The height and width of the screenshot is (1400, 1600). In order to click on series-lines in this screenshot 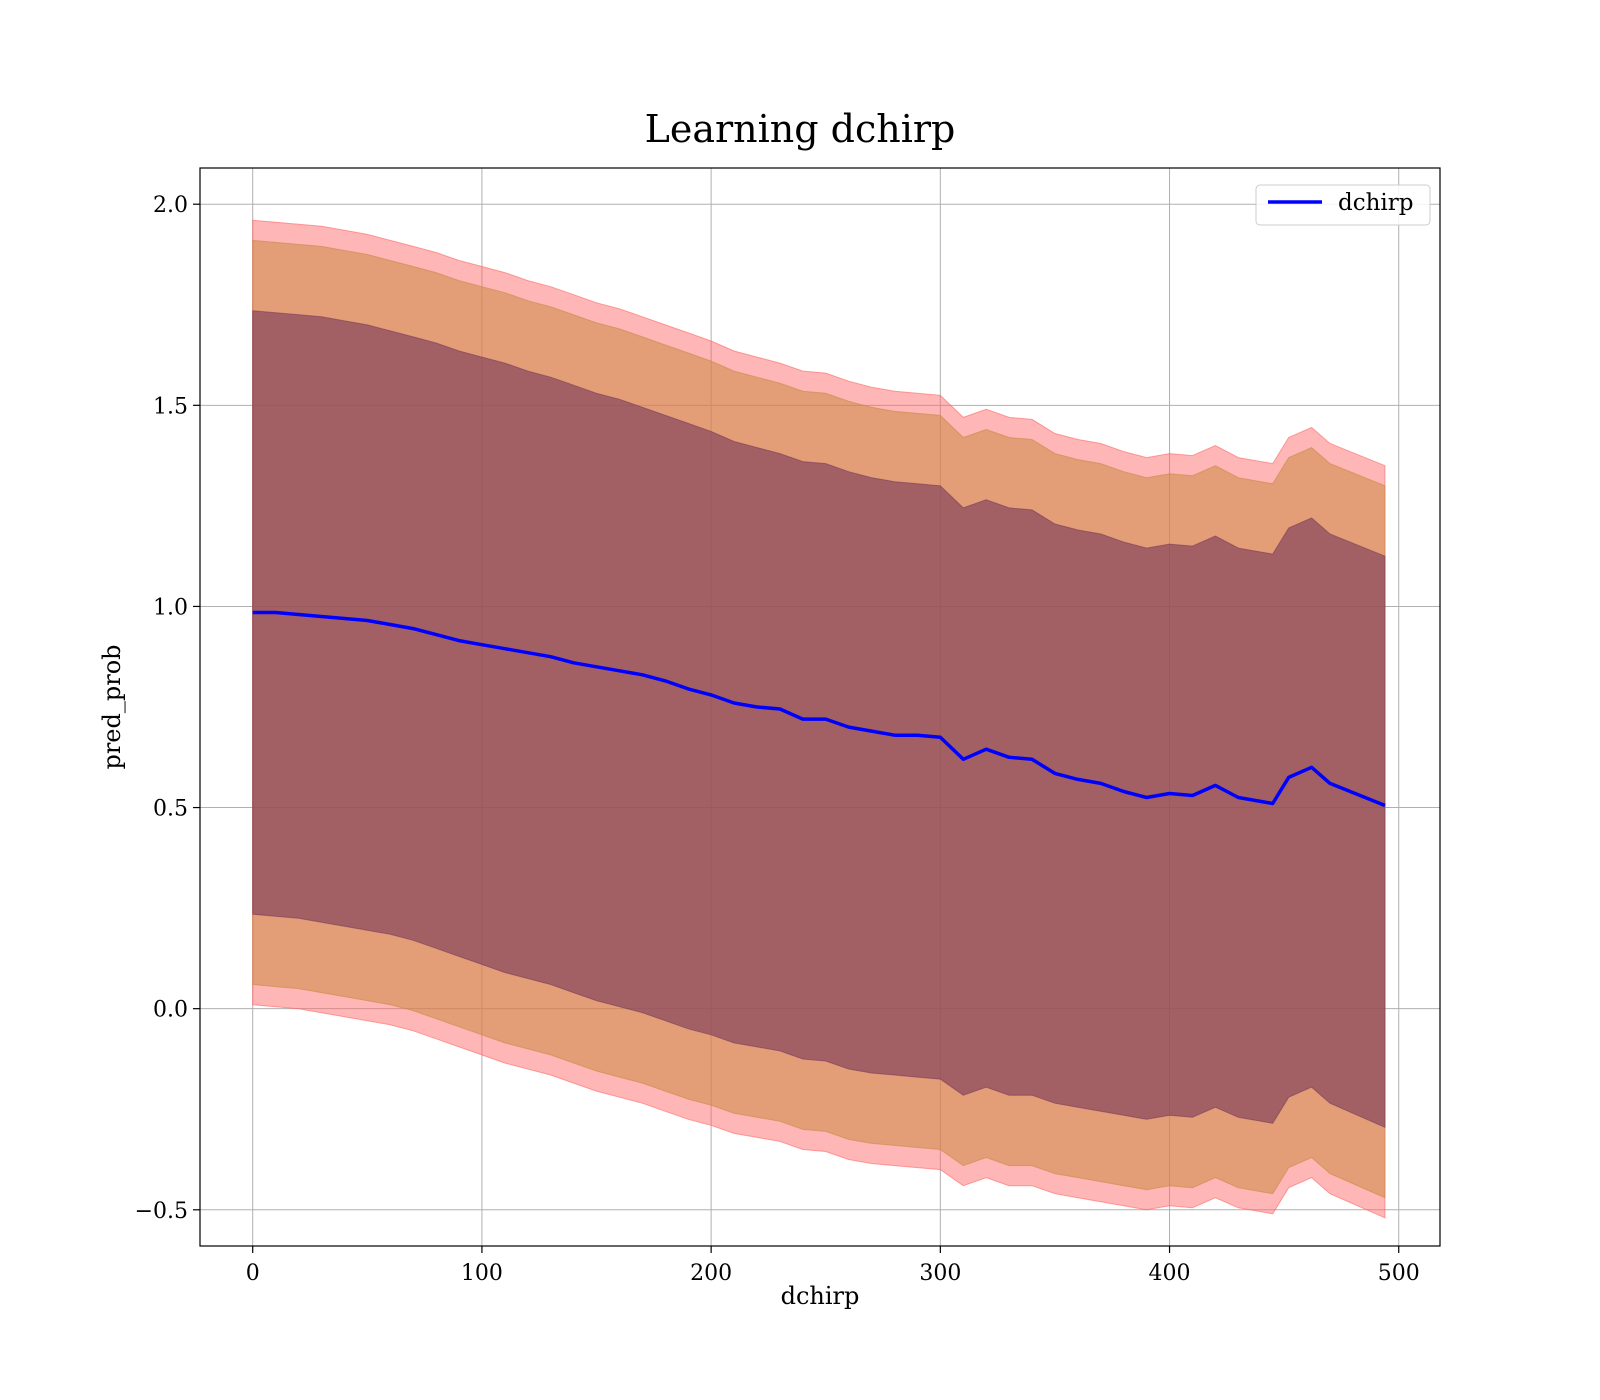, I will do `click(819, 709)`.